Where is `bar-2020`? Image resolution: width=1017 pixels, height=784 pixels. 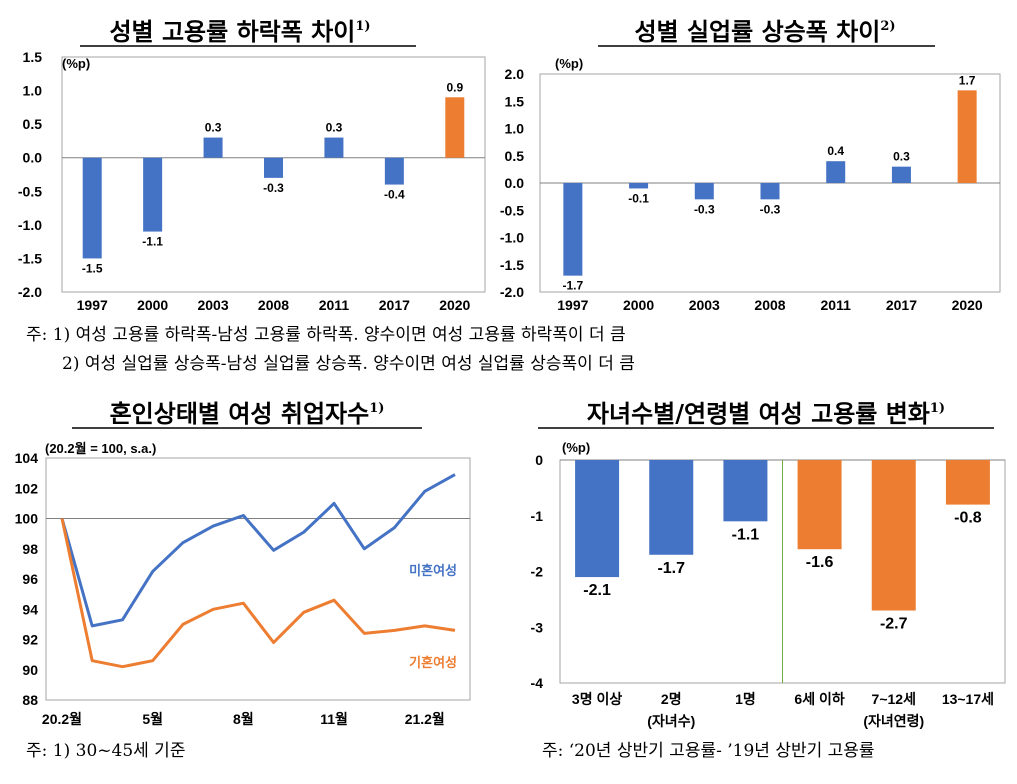 bar-2020 is located at coordinates (455, 127).